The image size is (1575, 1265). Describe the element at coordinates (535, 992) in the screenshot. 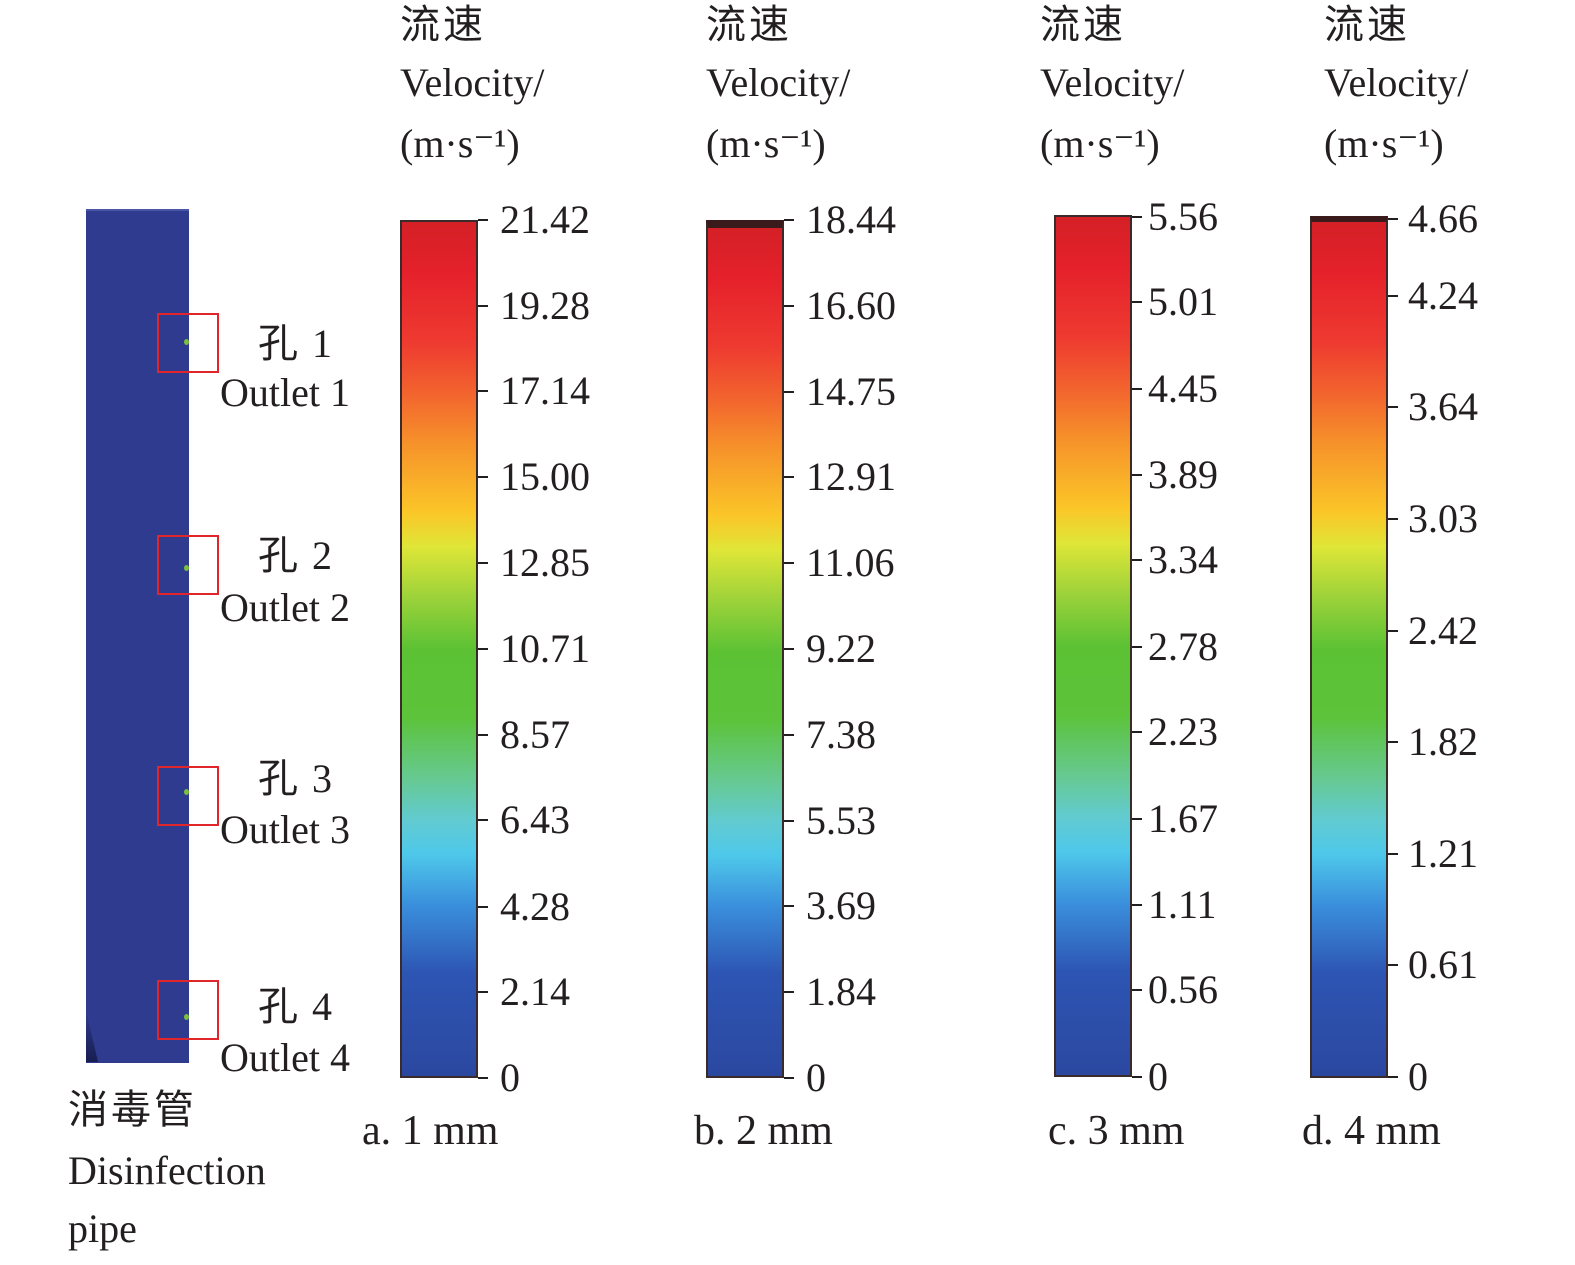

I see `colorbar-a-tick-label: 2.14` at that location.